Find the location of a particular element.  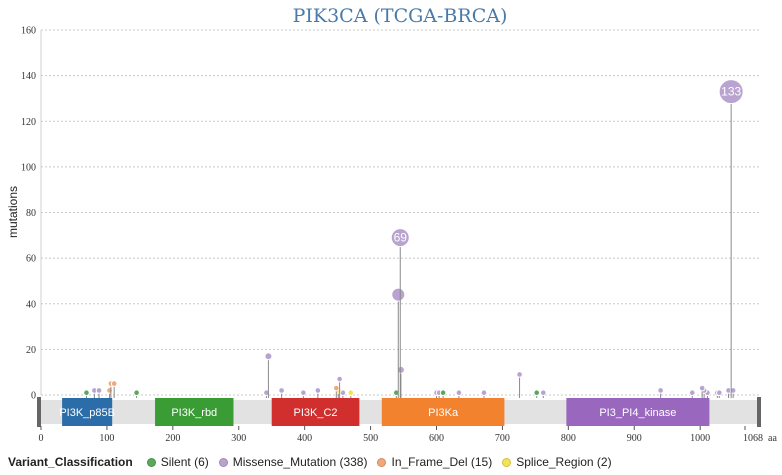

y-tick-label: 120 is located at coordinates (28, 122).